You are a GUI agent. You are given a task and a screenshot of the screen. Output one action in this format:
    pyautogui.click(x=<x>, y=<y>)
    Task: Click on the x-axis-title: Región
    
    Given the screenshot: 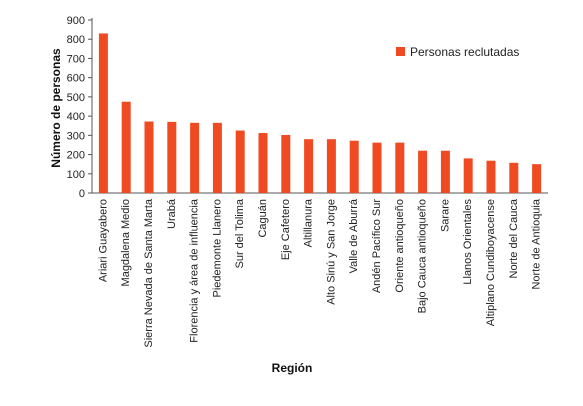 What is the action you would take?
    pyautogui.click(x=292, y=368)
    